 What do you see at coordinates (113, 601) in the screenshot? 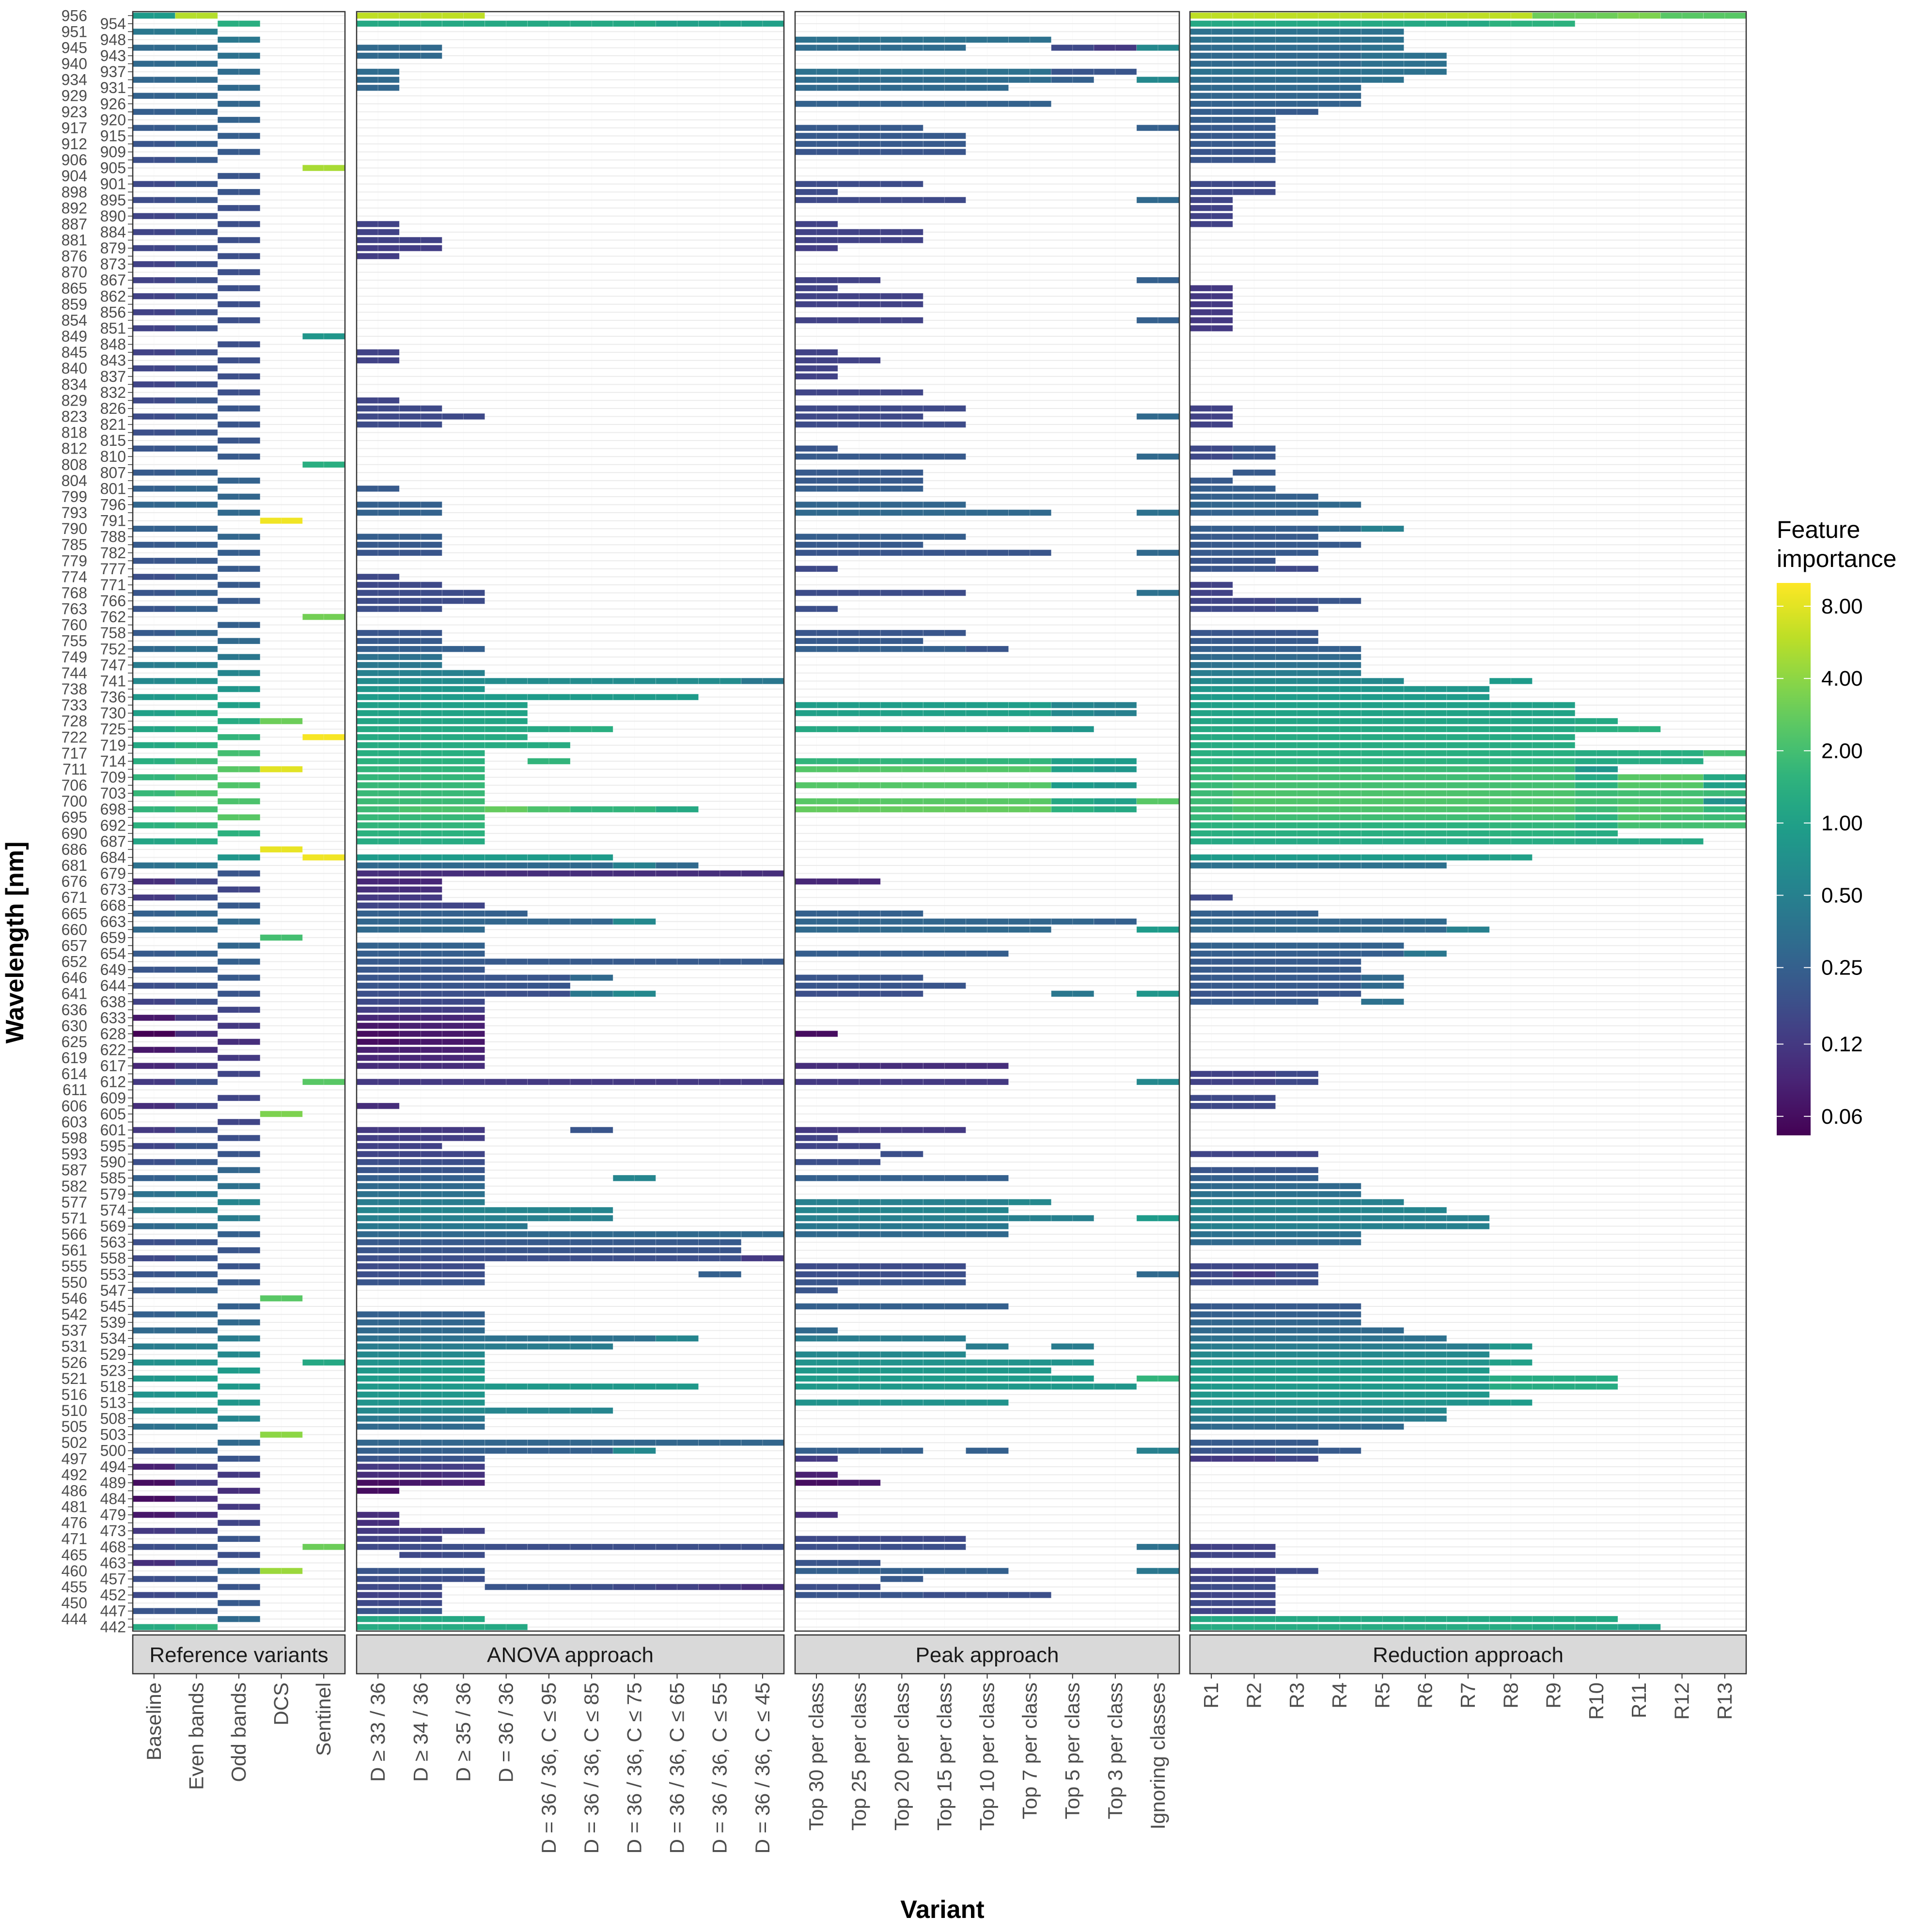
I see `y-tick-label: 766` at bounding box center [113, 601].